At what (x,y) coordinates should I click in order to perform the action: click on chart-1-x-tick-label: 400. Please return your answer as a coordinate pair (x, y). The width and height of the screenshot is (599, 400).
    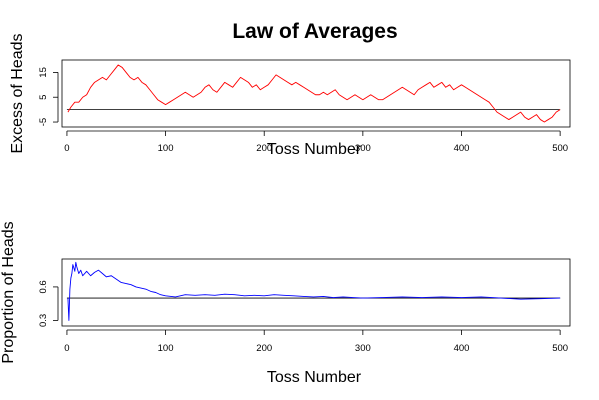
    Looking at the image, I should click on (462, 348).